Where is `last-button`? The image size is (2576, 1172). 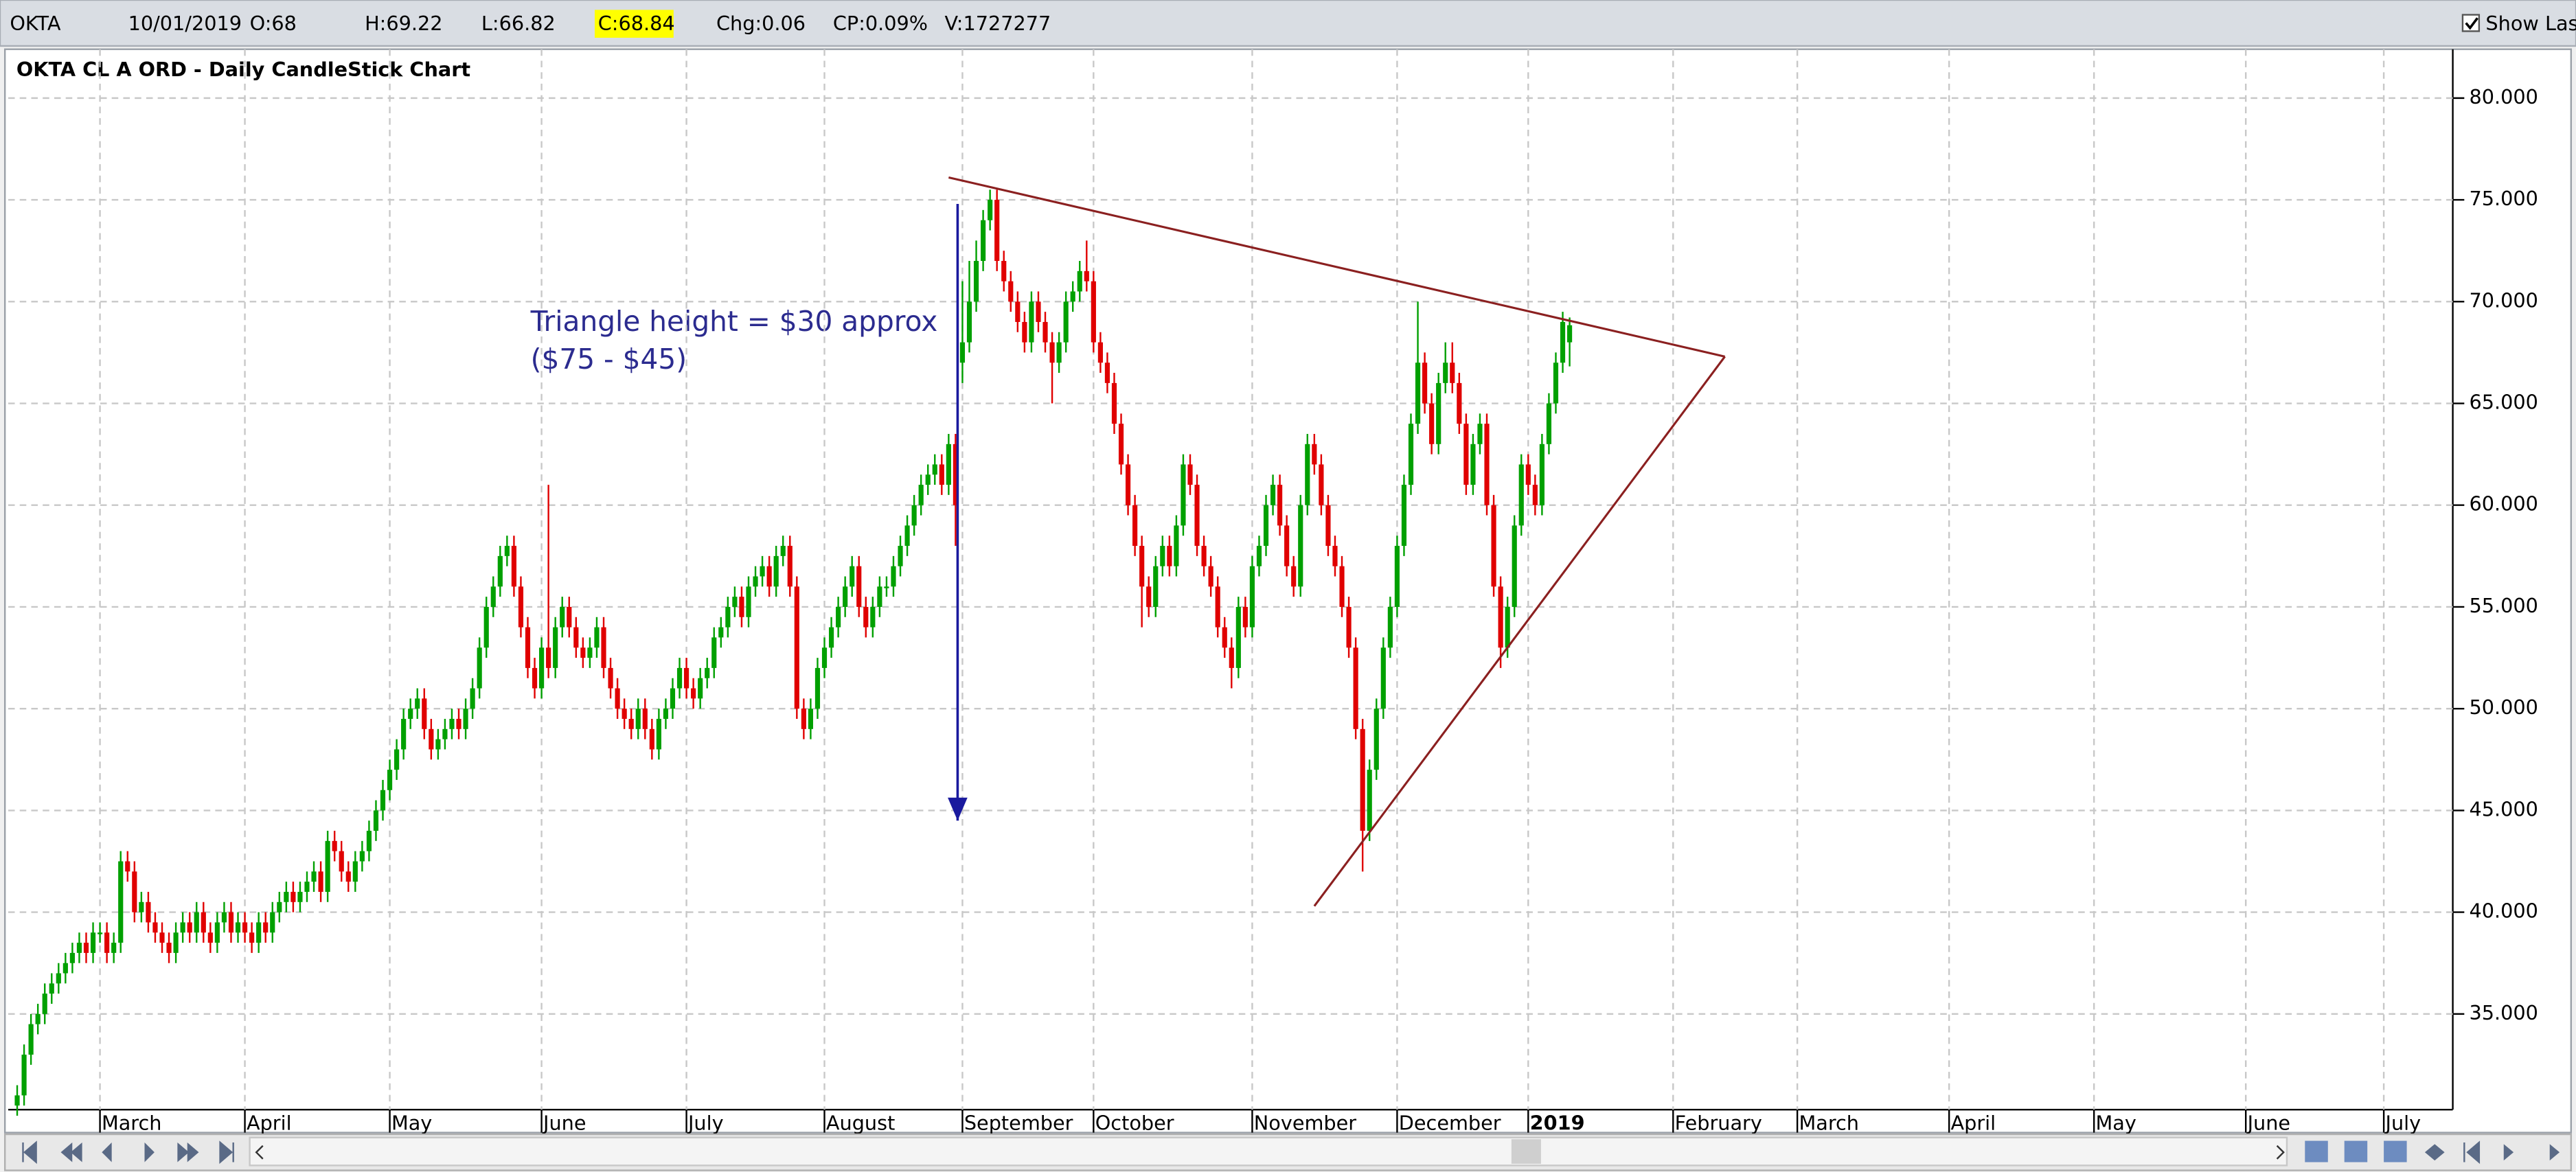 last-button is located at coordinates (226, 1152).